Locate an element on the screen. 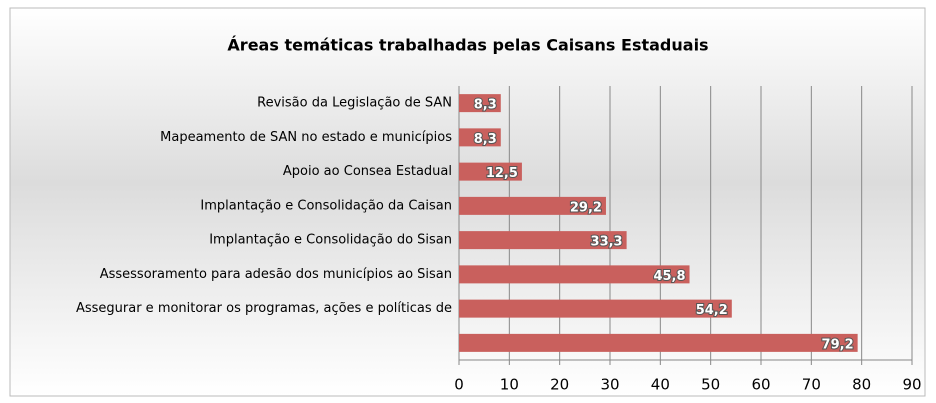 This screenshot has width=936, height=403. value-label: 33,3 is located at coordinates (607, 242).